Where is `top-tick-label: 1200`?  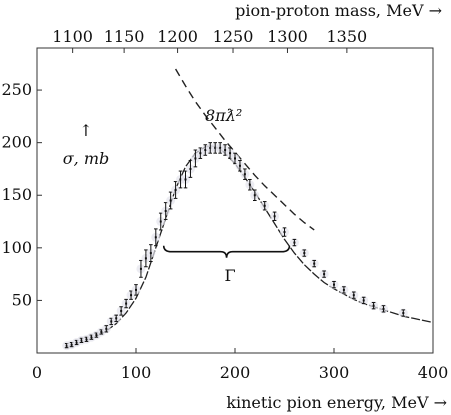
top-tick-label: 1200 is located at coordinates (177, 36).